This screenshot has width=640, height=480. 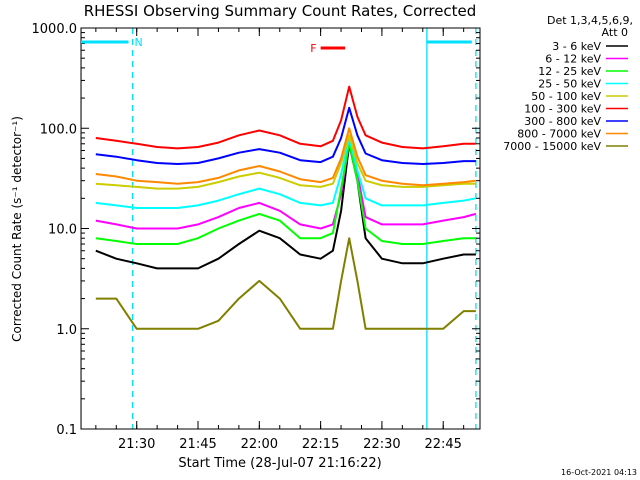 I want to click on x-tick-label: 22:15, so click(x=320, y=444).